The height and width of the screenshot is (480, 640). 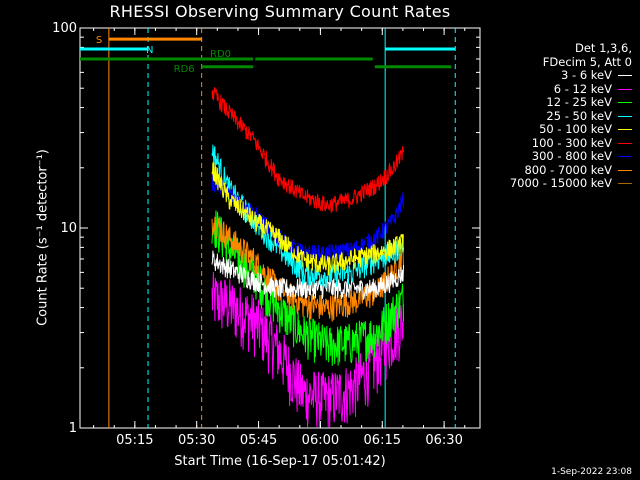 What do you see at coordinates (571, 156) in the screenshot?
I see `legend-label: 300 - 800 keV` at bounding box center [571, 156].